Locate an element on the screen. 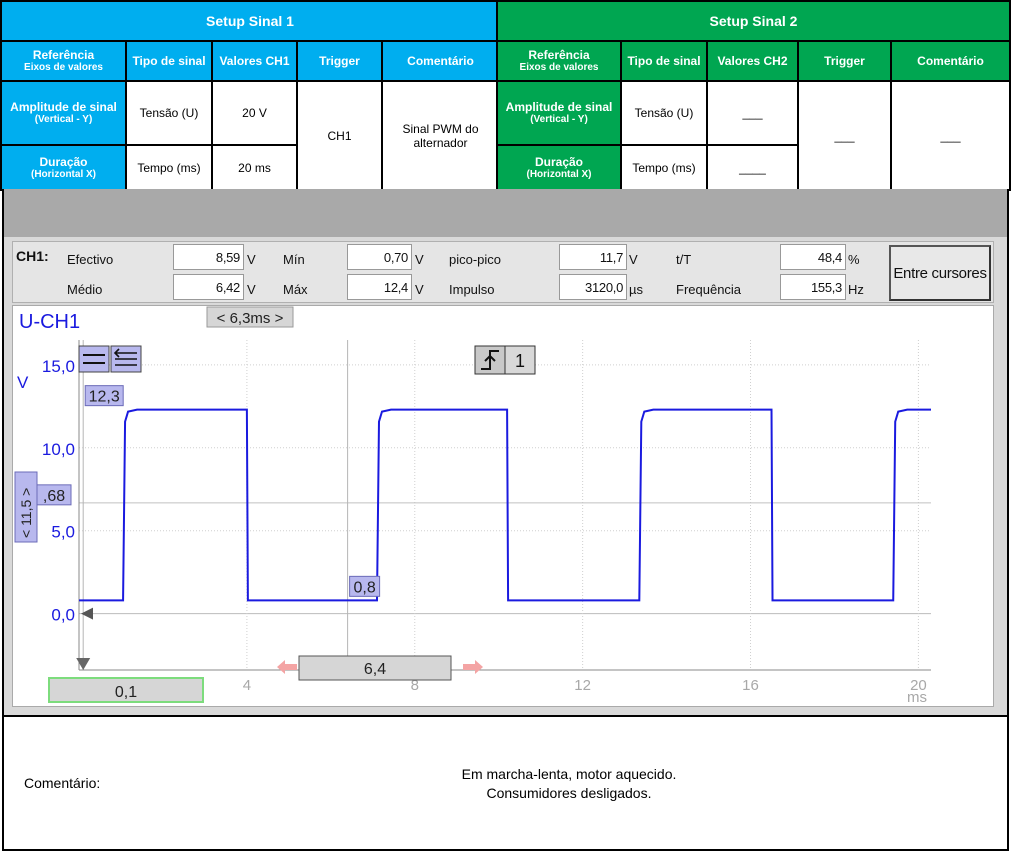 This screenshot has height=853, width=1011. value-efectivo: 8,59 is located at coordinates (208, 257).